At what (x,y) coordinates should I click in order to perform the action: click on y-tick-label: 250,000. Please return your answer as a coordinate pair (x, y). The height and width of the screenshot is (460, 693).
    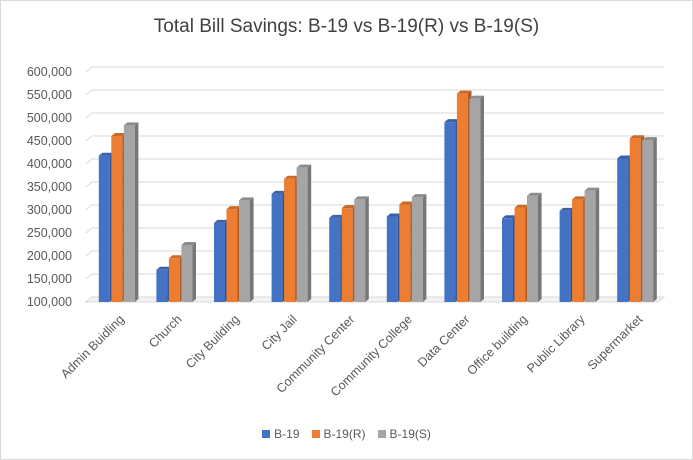
    Looking at the image, I should click on (49, 233).